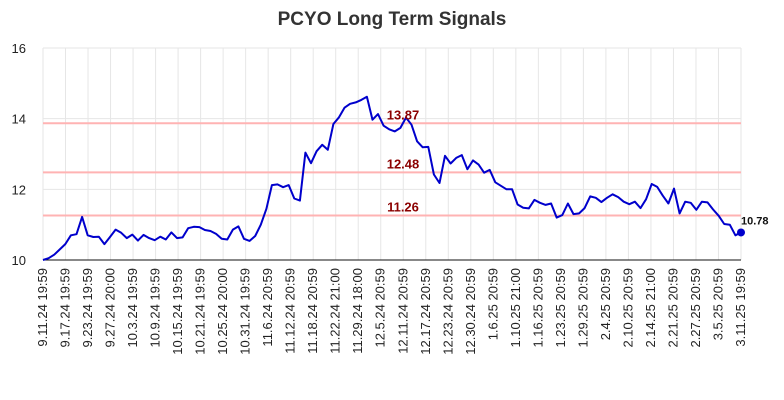 Image resolution: width=784 pixels, height=400 pixels. I want to click on signal-level-label: 11.26, so click(403, 206).